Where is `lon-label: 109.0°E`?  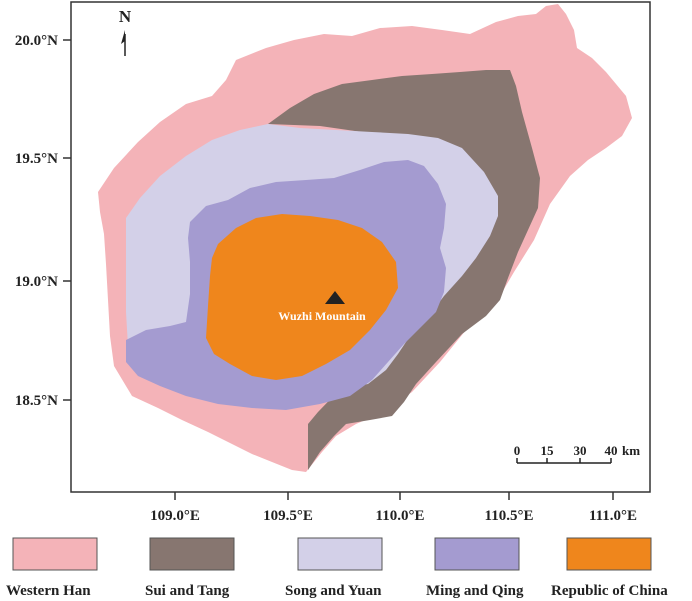
lon-label: 109.0°E is located at coordinates (175, 516).